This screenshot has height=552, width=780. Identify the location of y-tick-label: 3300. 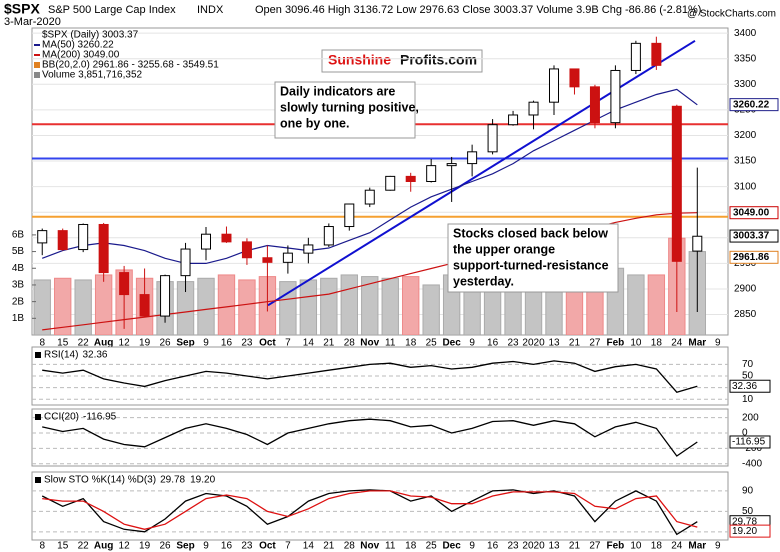
(745, 84).